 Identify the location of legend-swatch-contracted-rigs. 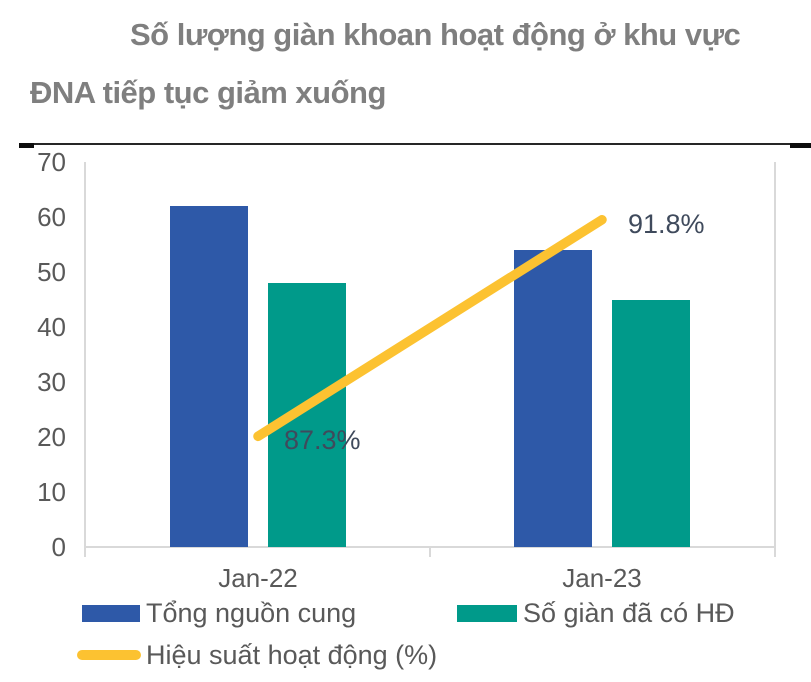
(487, 613).